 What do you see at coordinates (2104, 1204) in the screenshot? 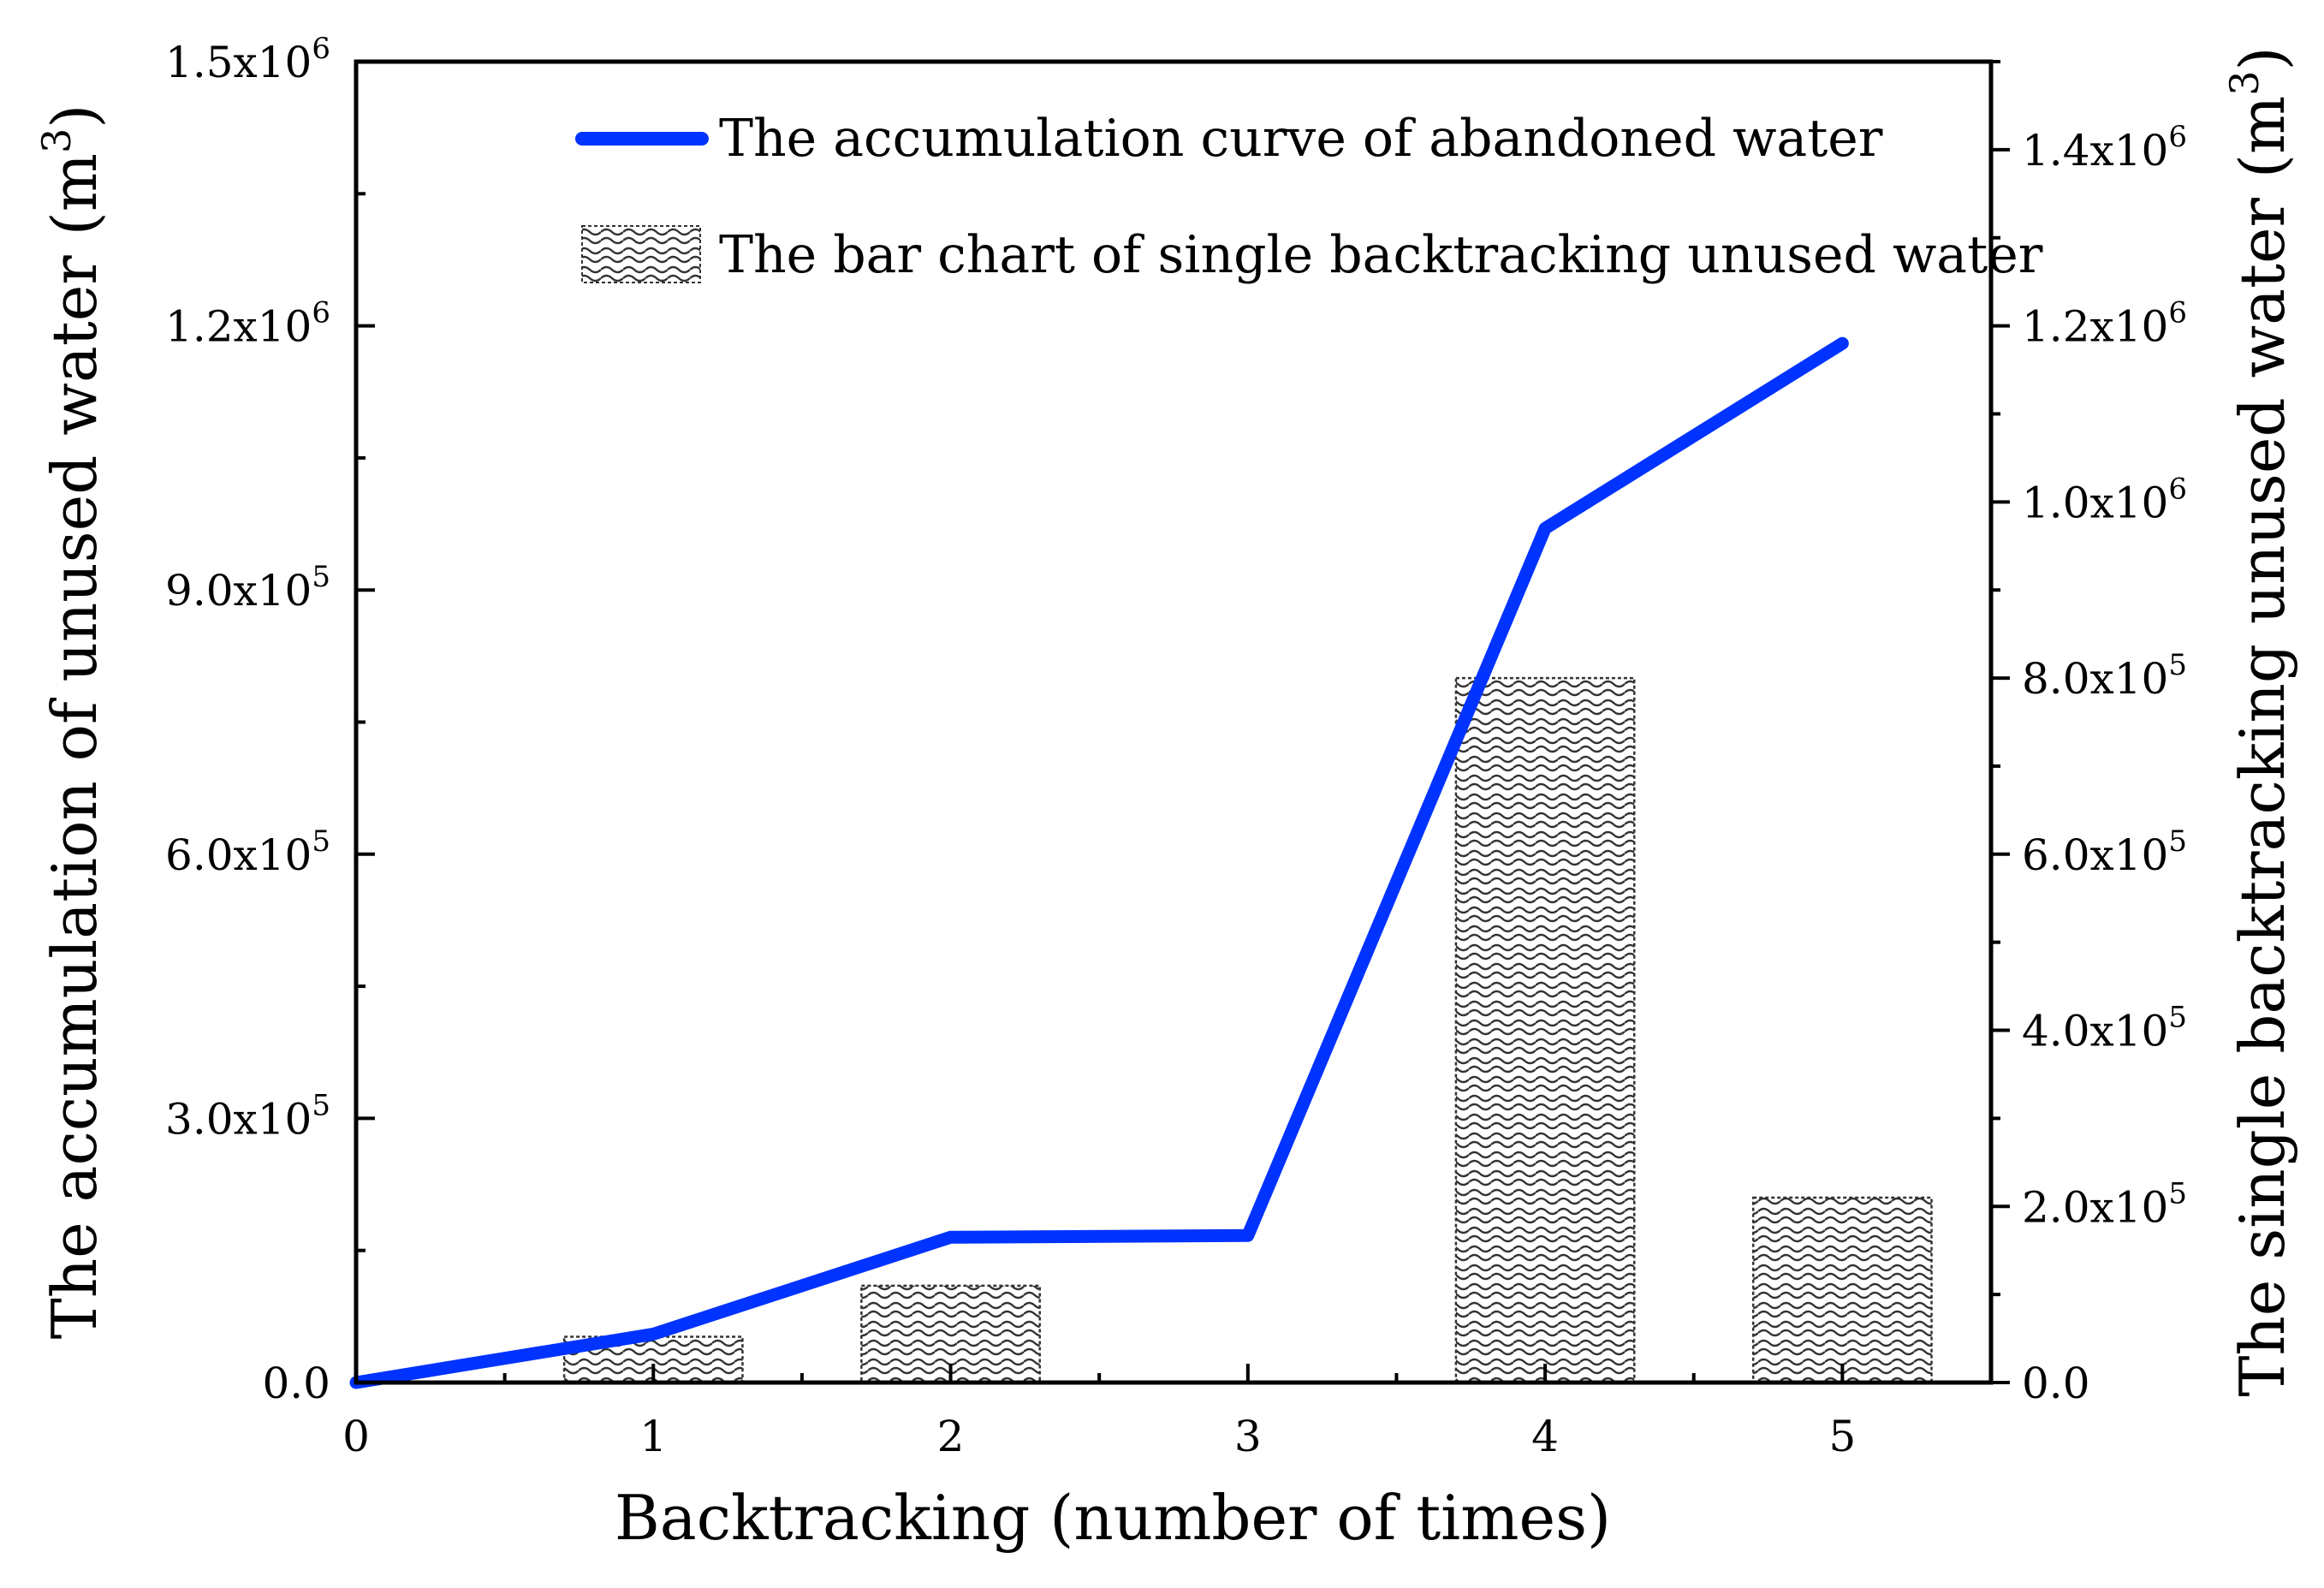
I see `y-right-tick-label: 2.0x10⁵` at bounding box center [2104, 1204].